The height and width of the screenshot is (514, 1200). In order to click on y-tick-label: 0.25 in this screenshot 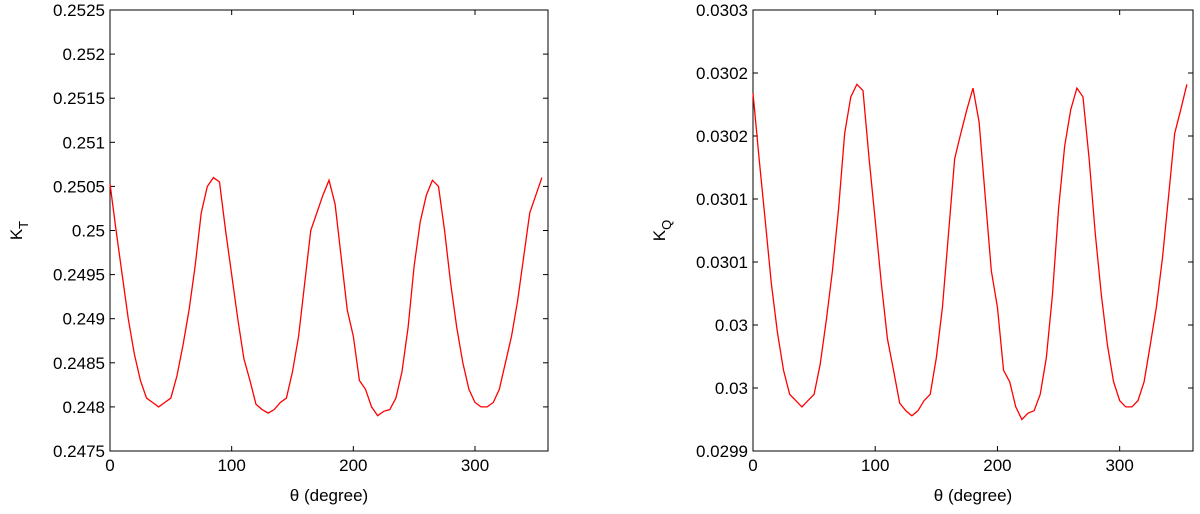, I will do `click(88, 231)`.